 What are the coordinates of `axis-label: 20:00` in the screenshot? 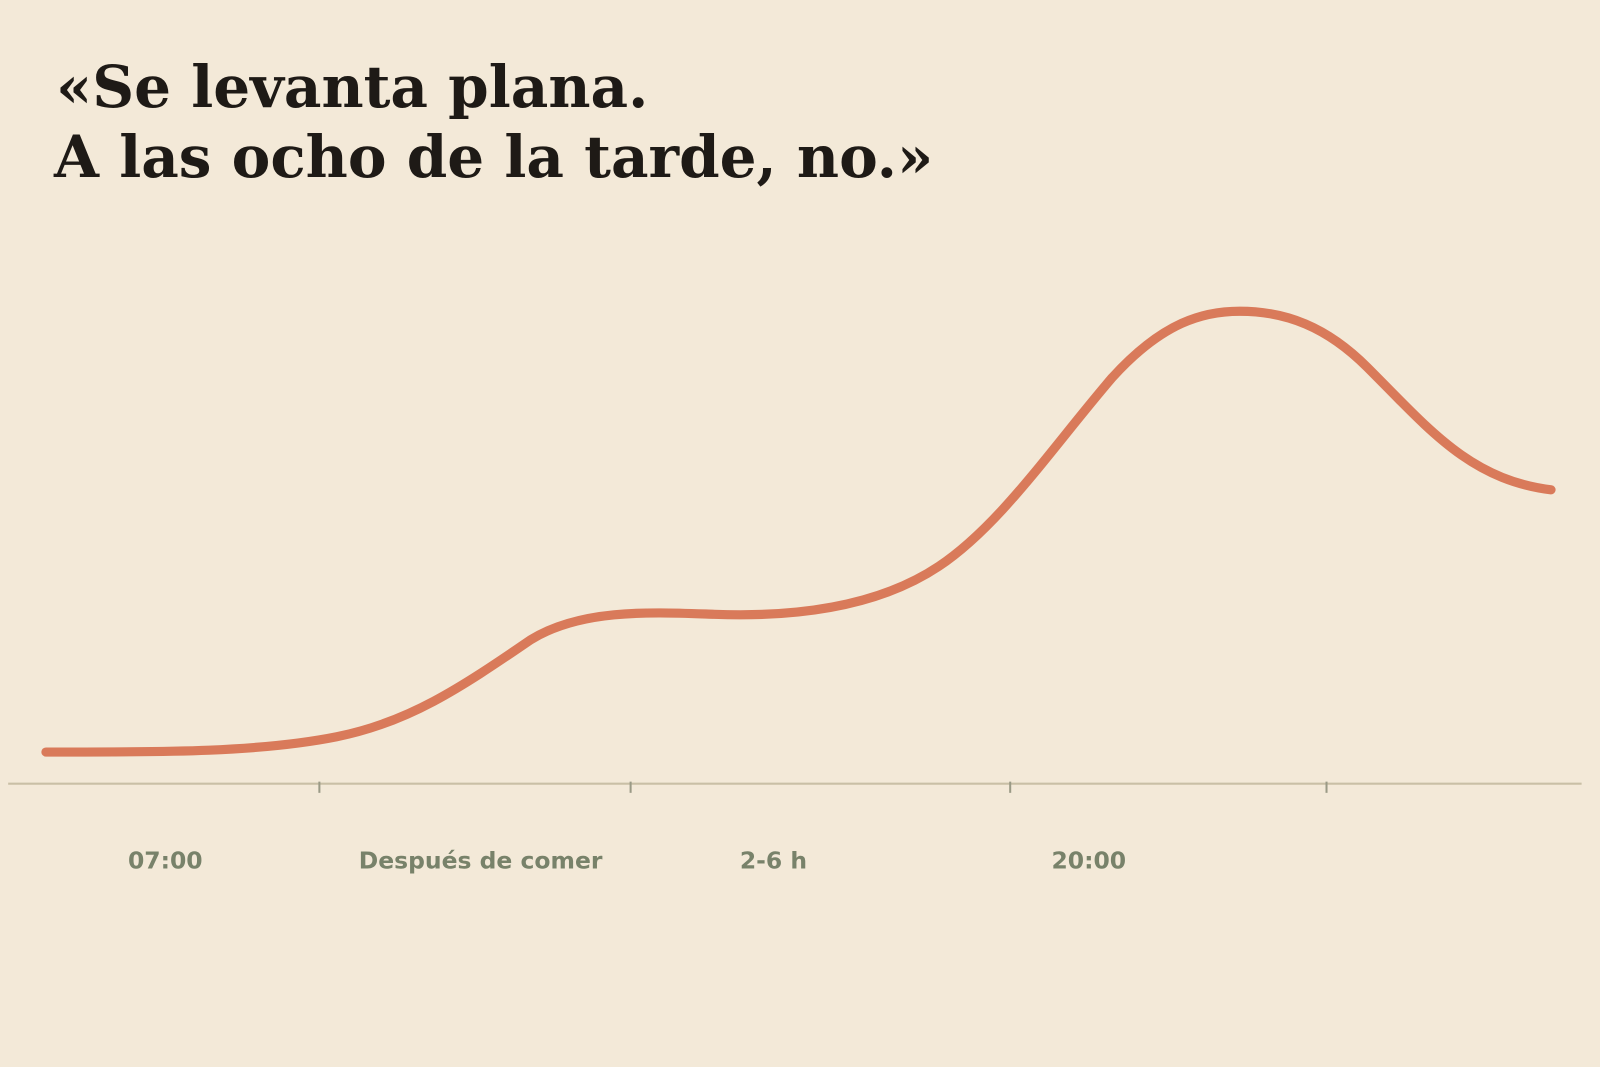 It's located at (1088, 860).